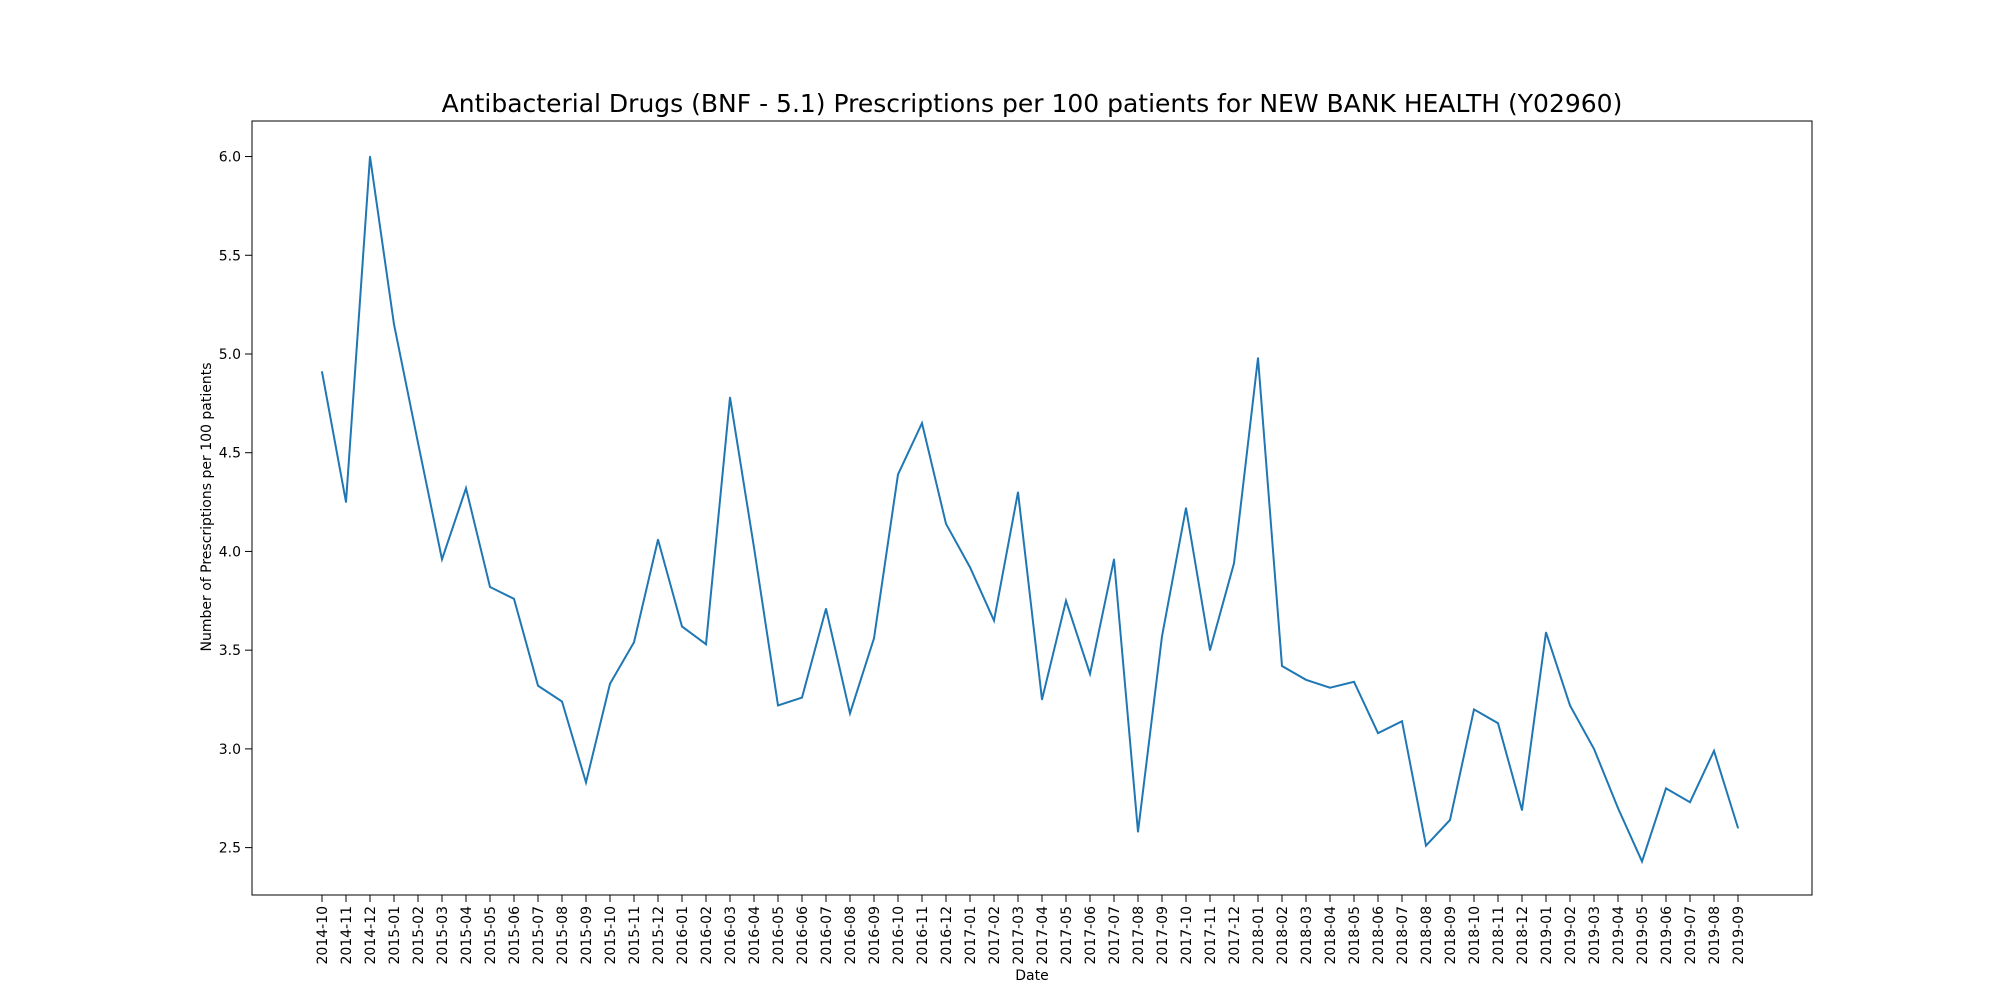 This screenshot has height=1005, width=2000. Describe the element at coordinates (1643, 935) in the screenshot. I see `x-tick-label: 2019-05` at that location.